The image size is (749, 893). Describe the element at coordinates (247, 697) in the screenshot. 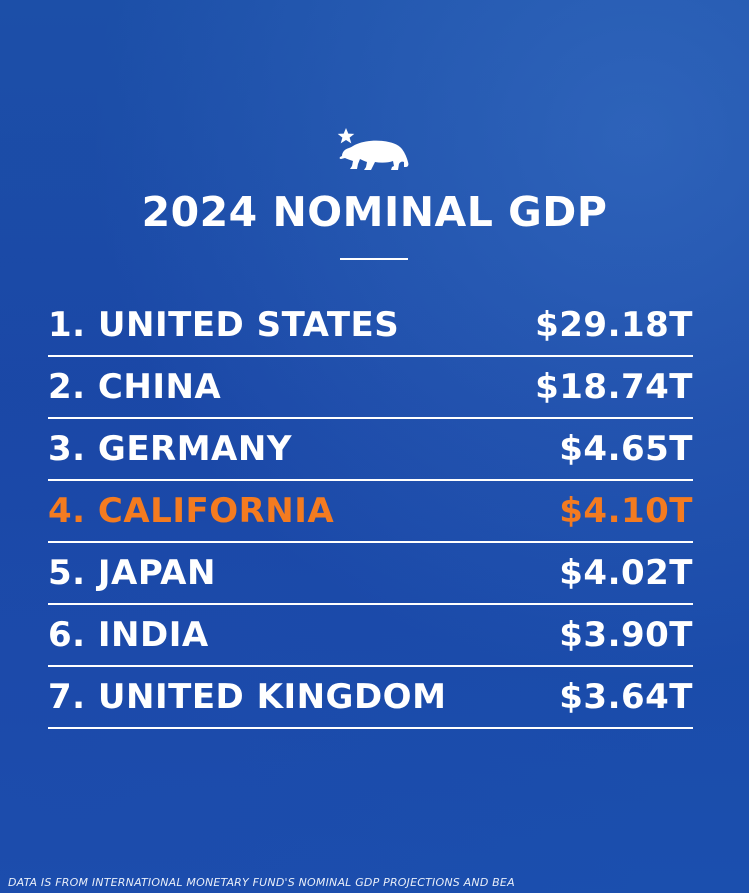

I see `country-label: 7. UNITED KINGDOM` at that location.